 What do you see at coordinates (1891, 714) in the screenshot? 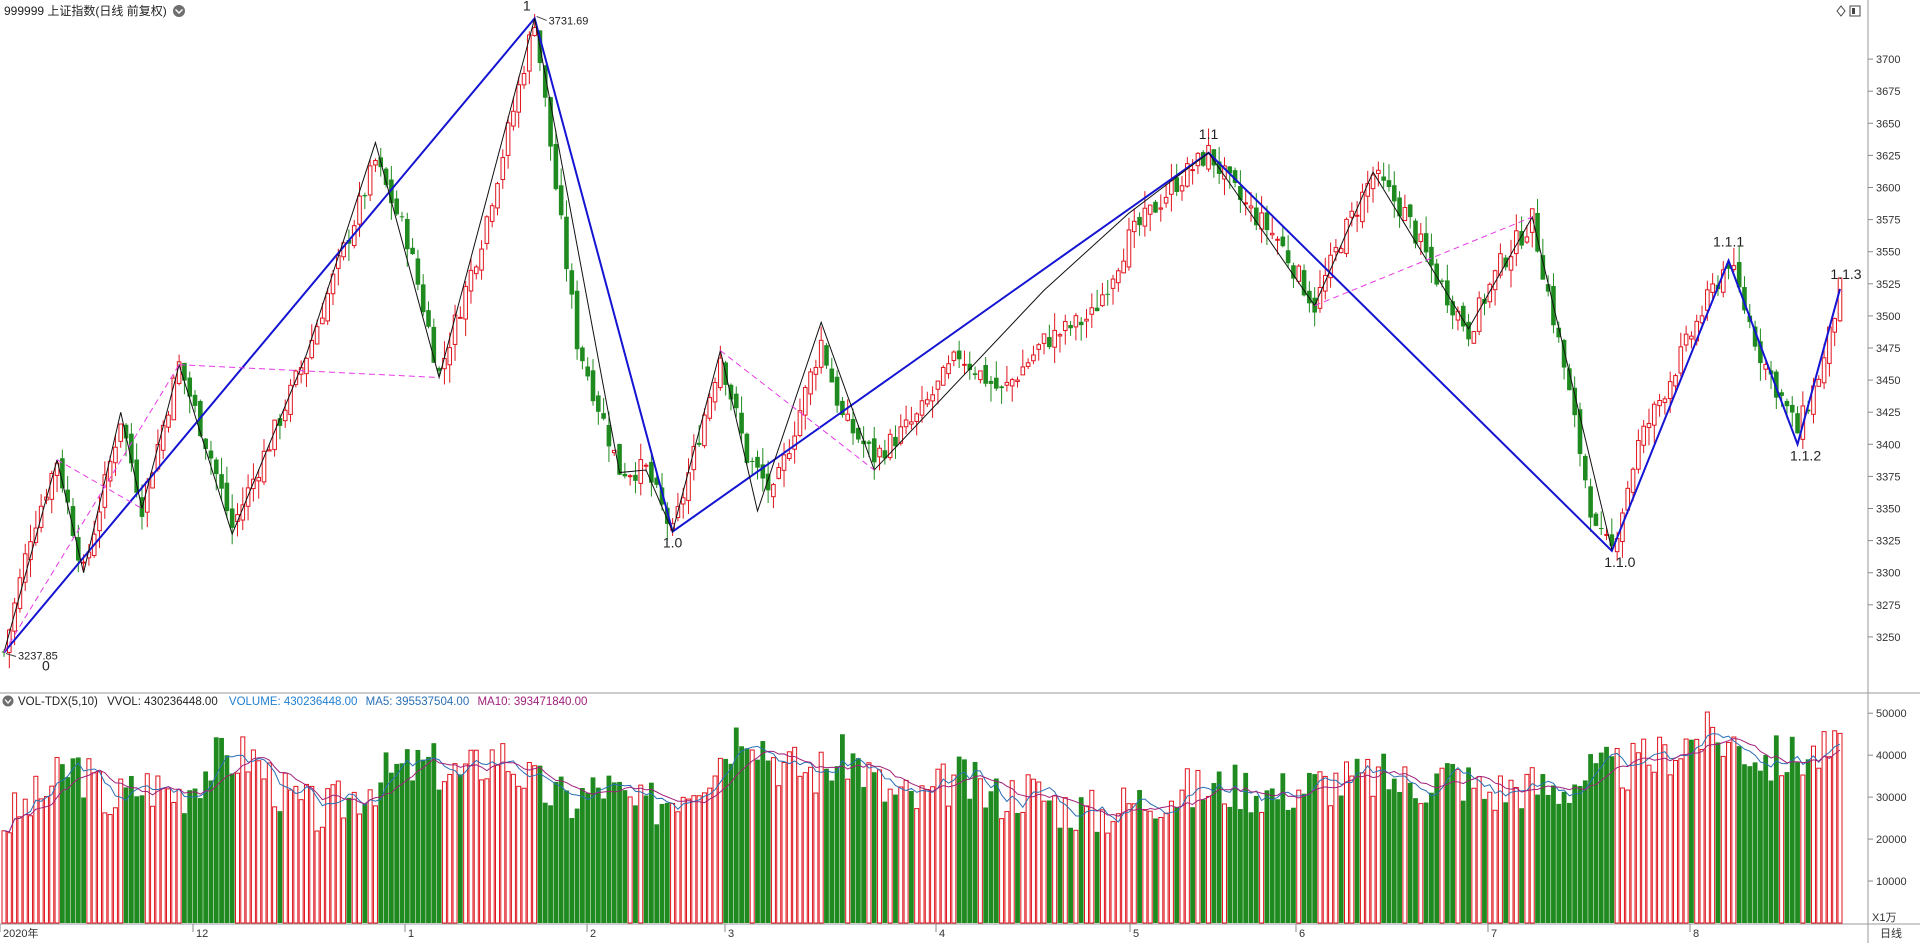
I see `volume-tick-label: 50000` at bounding box center [1891, 714].